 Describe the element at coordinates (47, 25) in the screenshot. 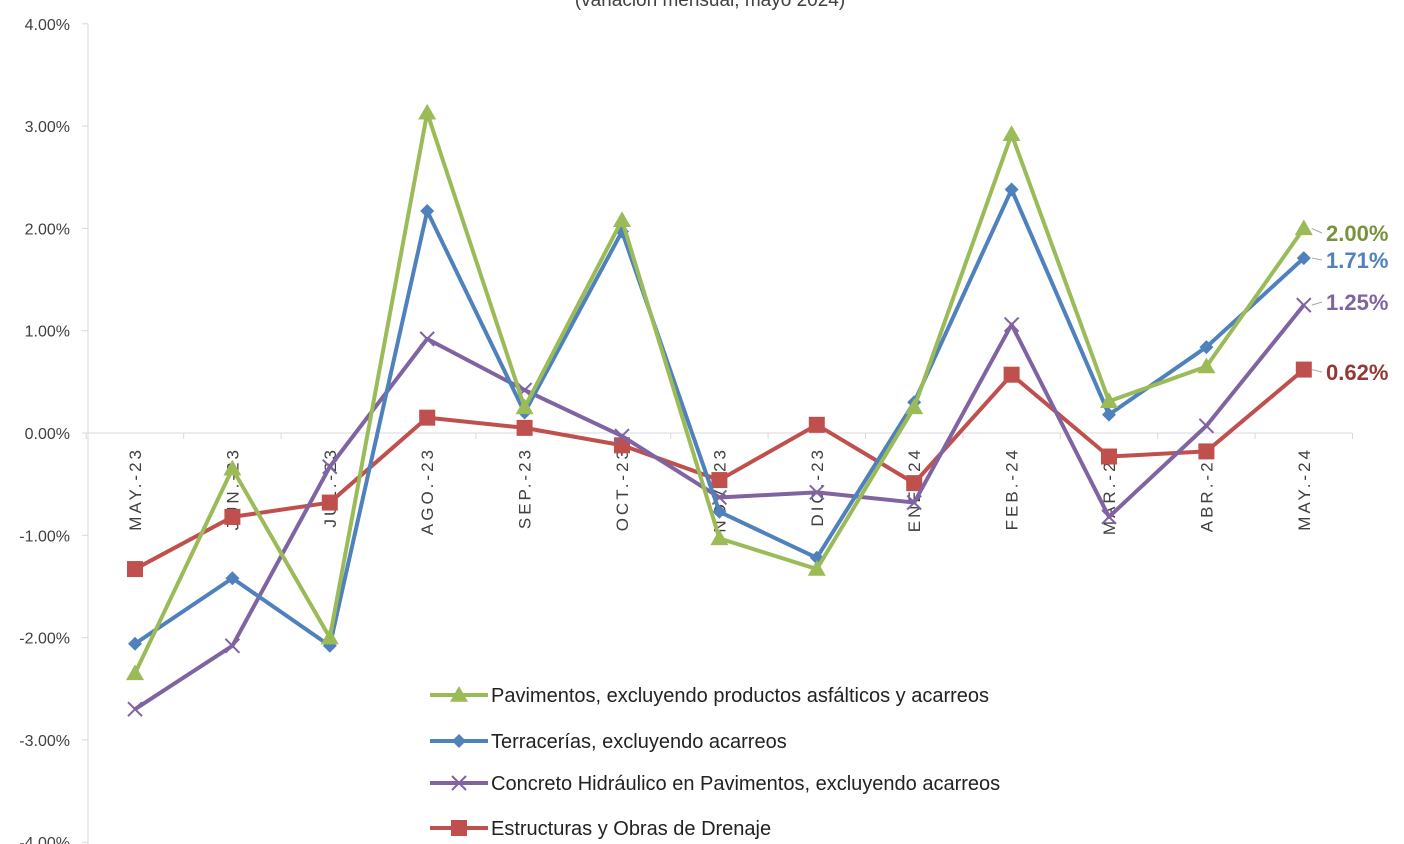

I see `y-tick-label: 4.00%` at that location.